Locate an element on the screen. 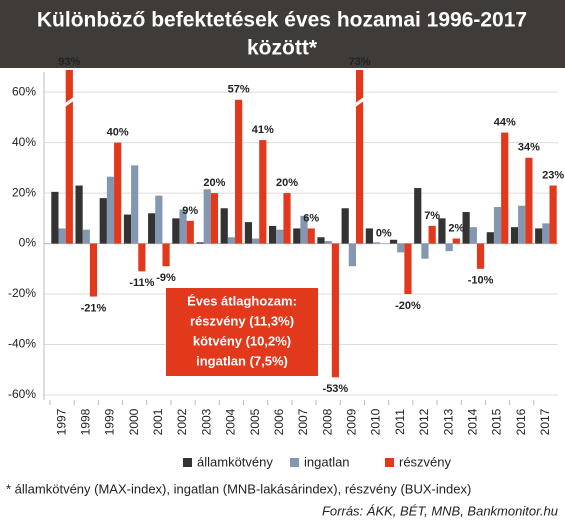  value-label: -20% is located at coordinates (408, 306).